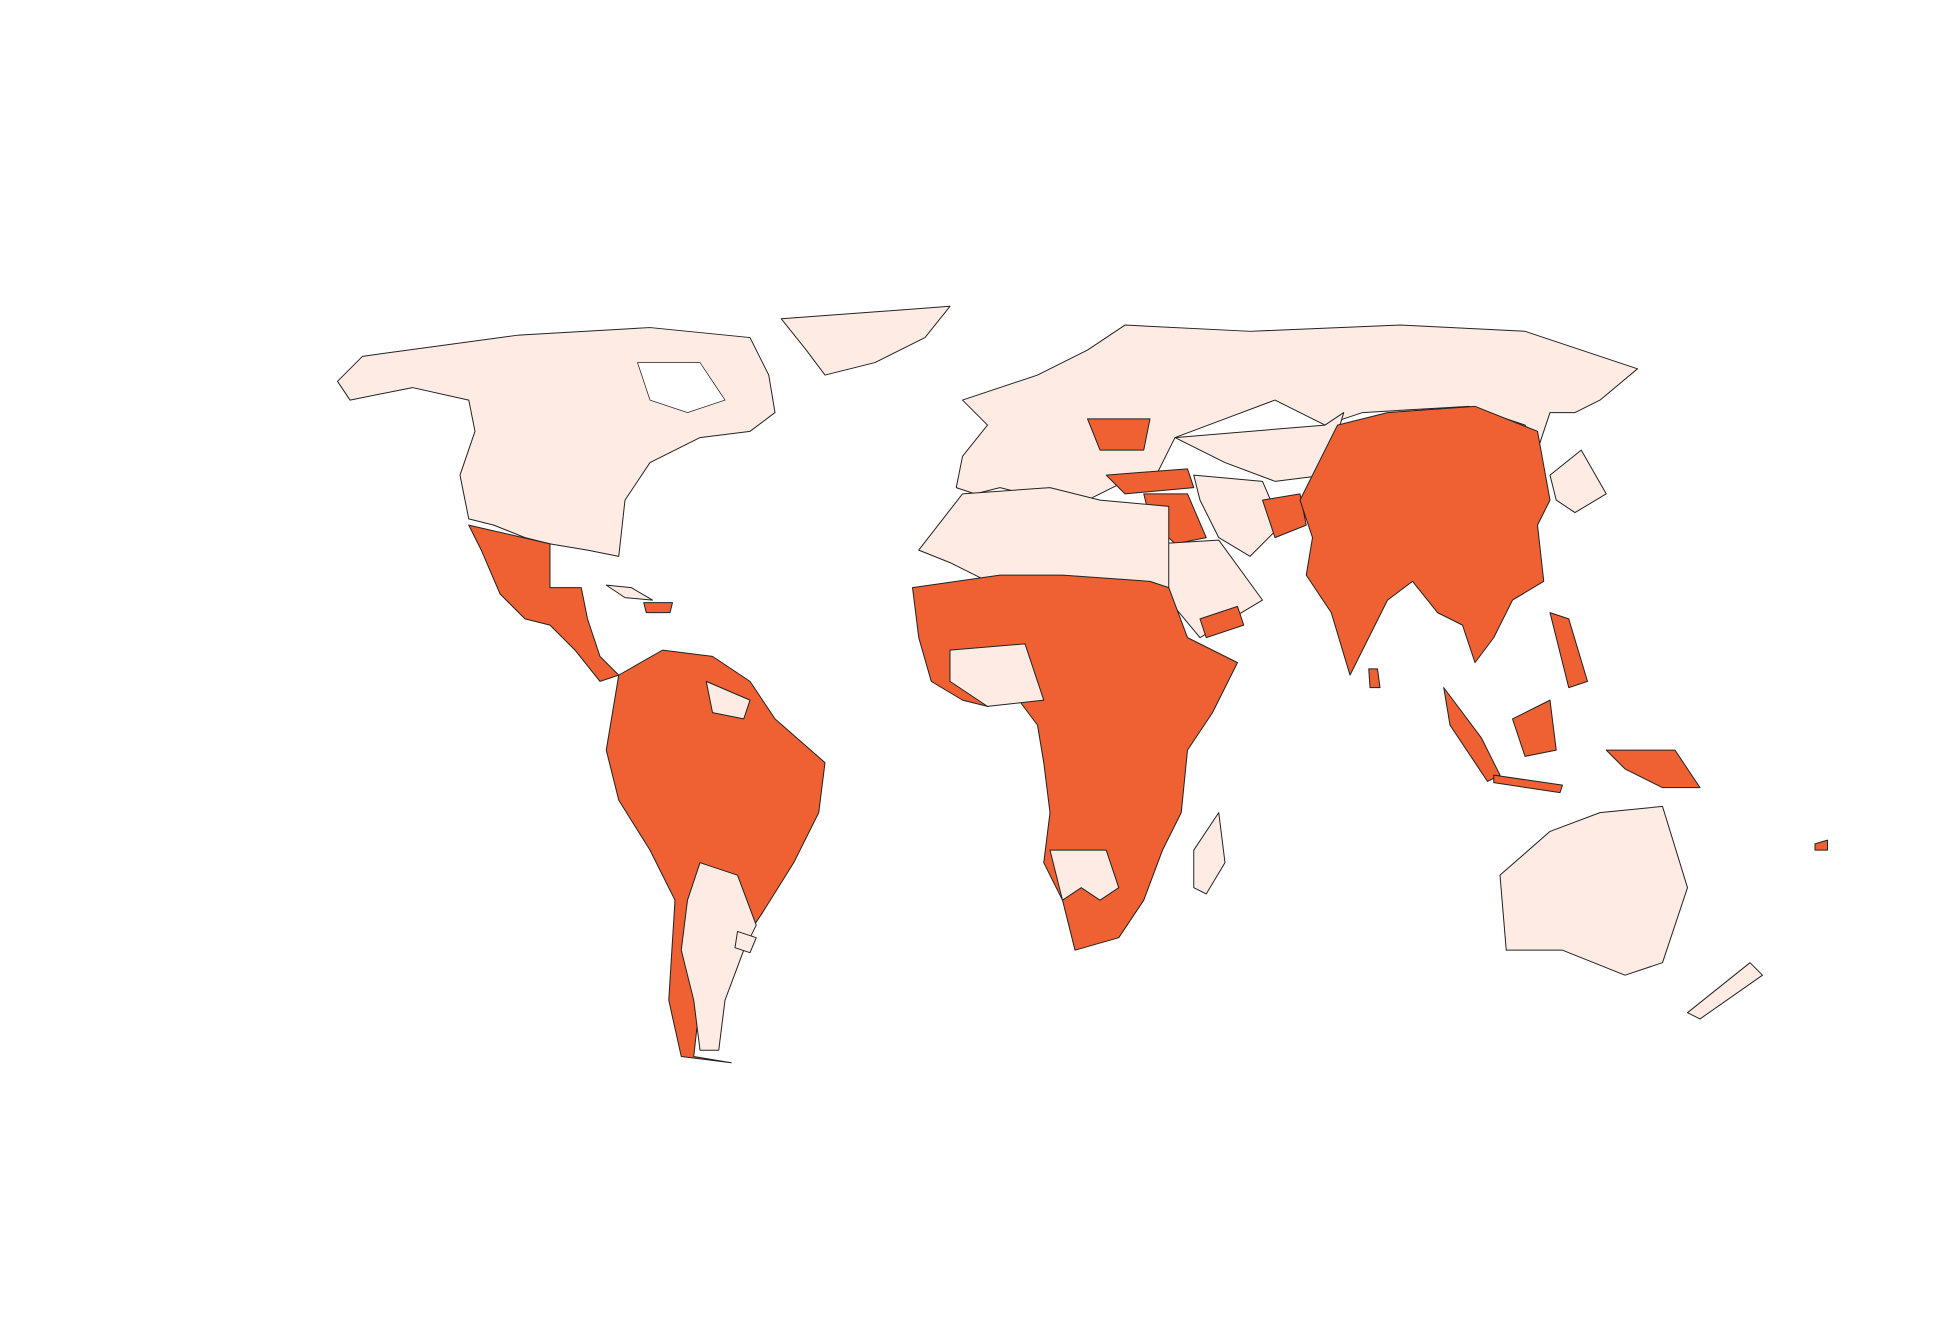 The width and height of the screenshot is (1960, 1324). What do you see at coordinates (1578, 481) in the screenshot?
I see `region-korea-japan` at bounding box center [1578, 481].